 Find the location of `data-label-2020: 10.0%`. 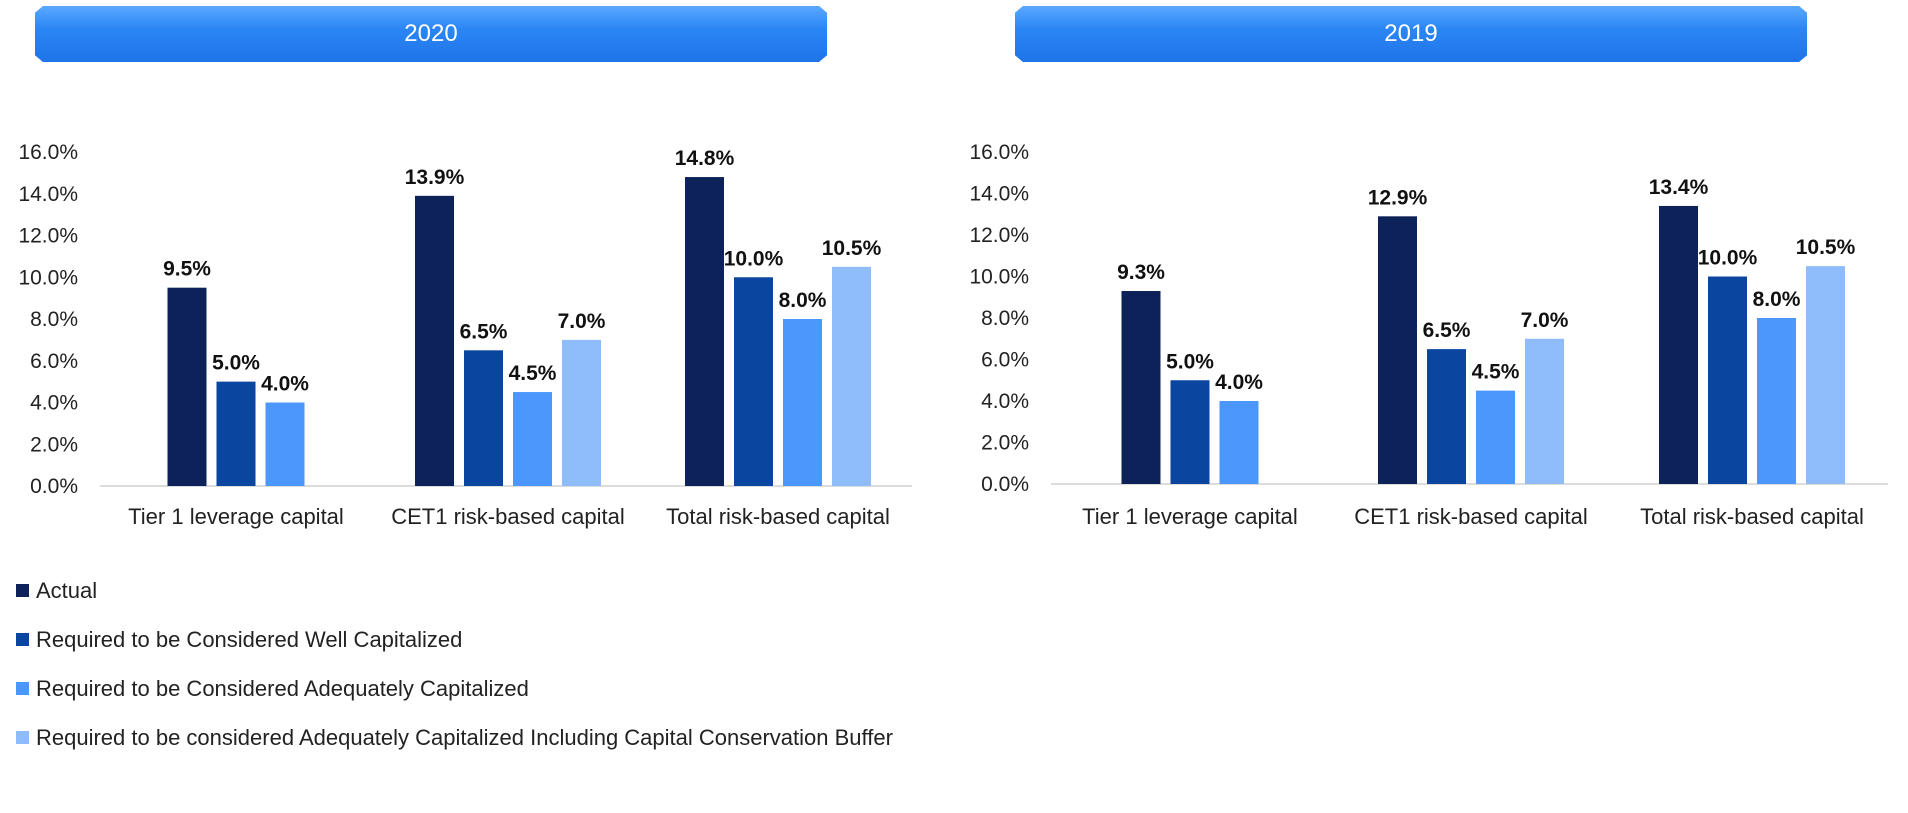

data-label-2020: 10.0% is located at coordinates (754, 258).